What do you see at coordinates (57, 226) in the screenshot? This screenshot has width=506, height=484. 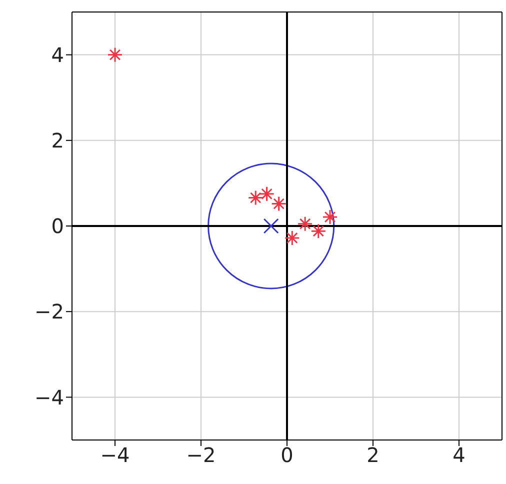 I see `y-tick-label: 0` at bounding box center [57, 226].